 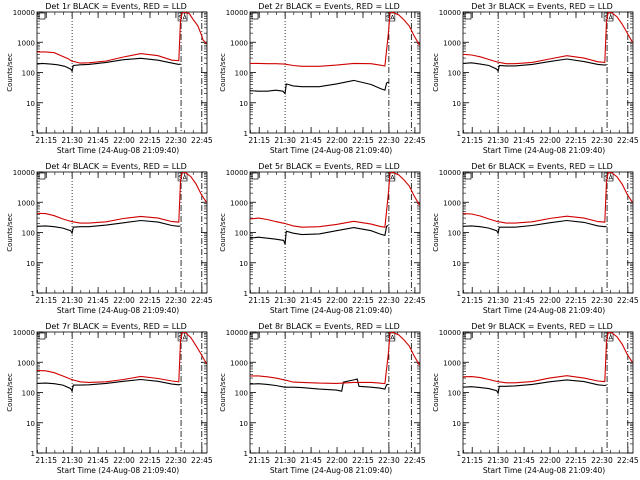 What do you see at coordinates (542, 166) in the screenshot?
I see `chart-title: Det 6r BLACK = Events, RED = LLD` at bounding box center [542, 166].